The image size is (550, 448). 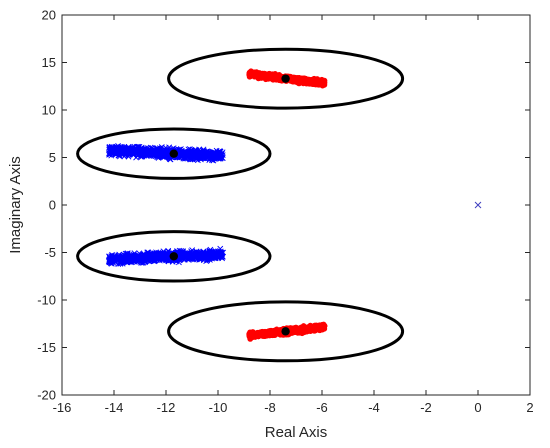 What do you see at coordinates (46, 395) in the screenshot?
I see `y-tick-label: -20` at bounding box center [46, 395].